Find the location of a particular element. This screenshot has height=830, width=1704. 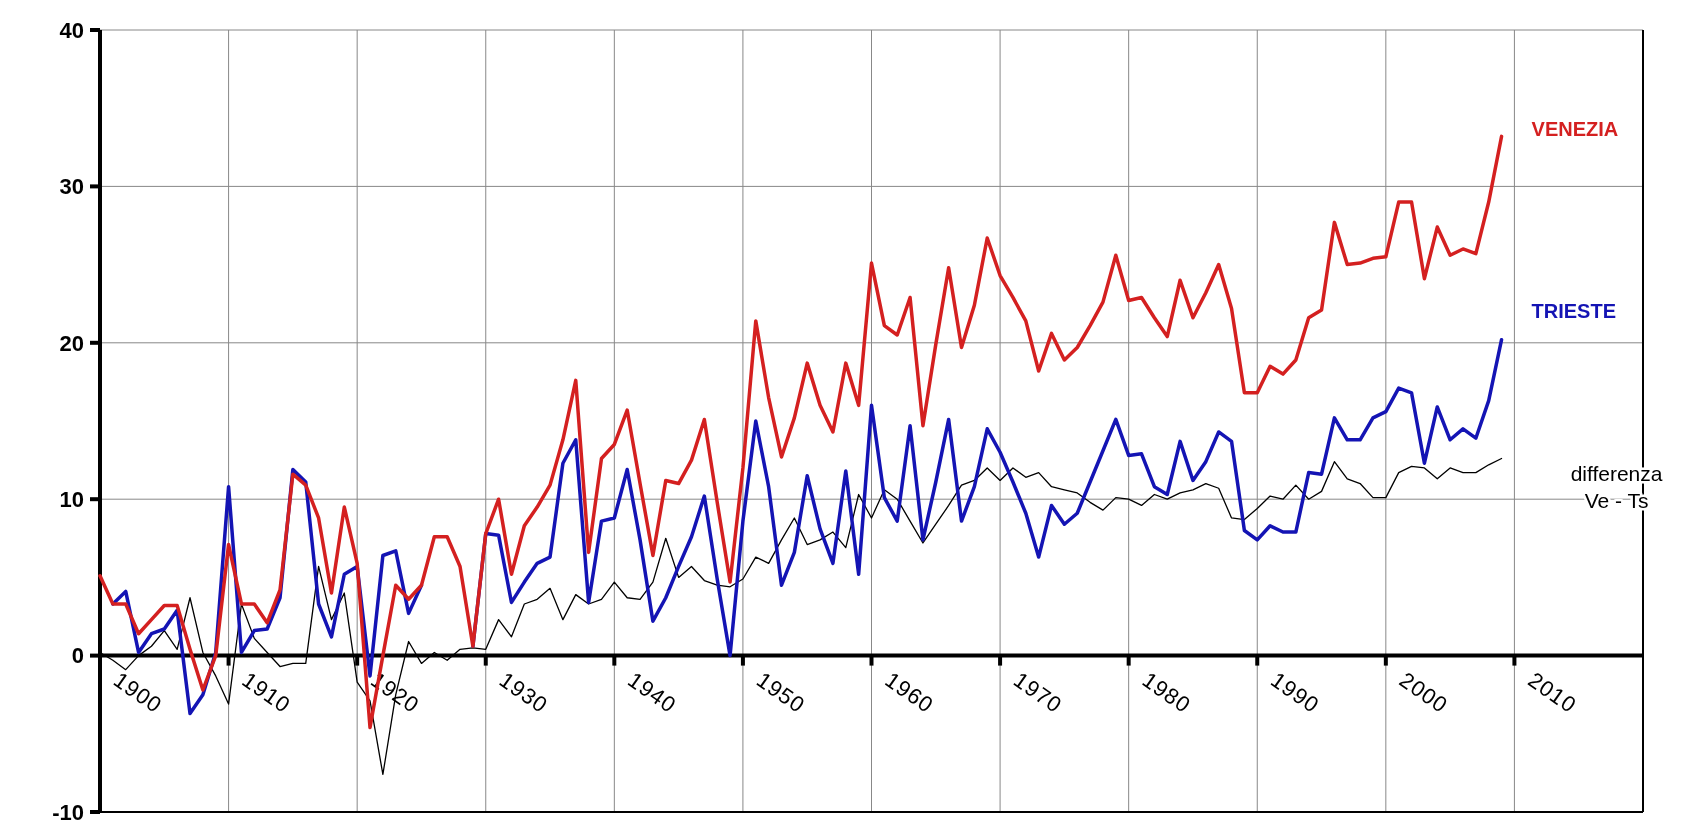

x-tick-label: 1940 is located at coordinates (652, 693).